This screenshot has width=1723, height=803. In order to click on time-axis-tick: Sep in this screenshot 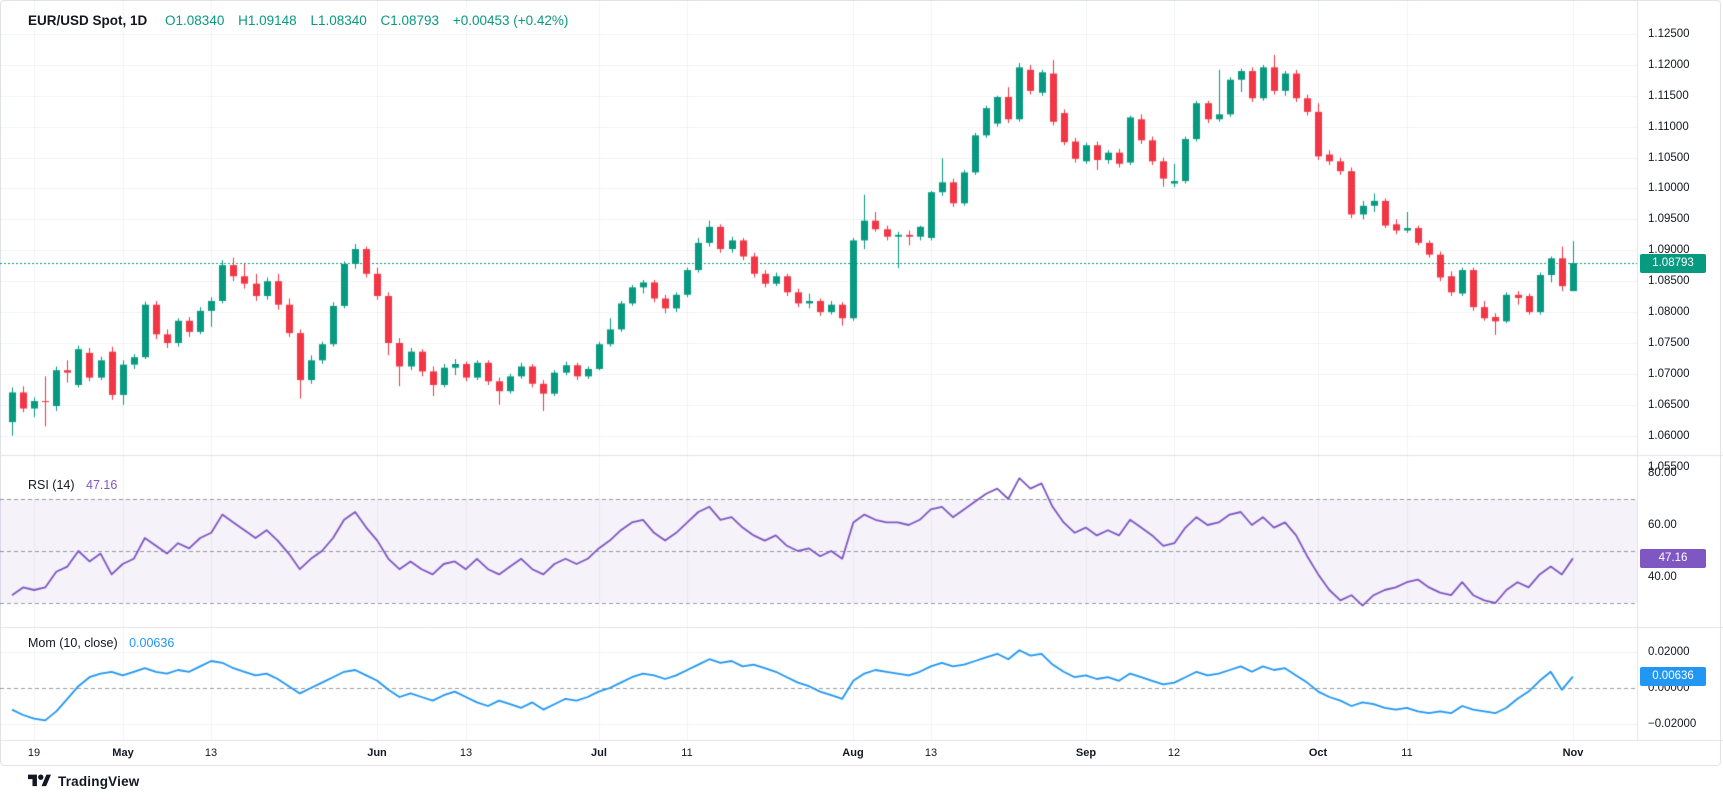, I will do `click(1086, 753)`.